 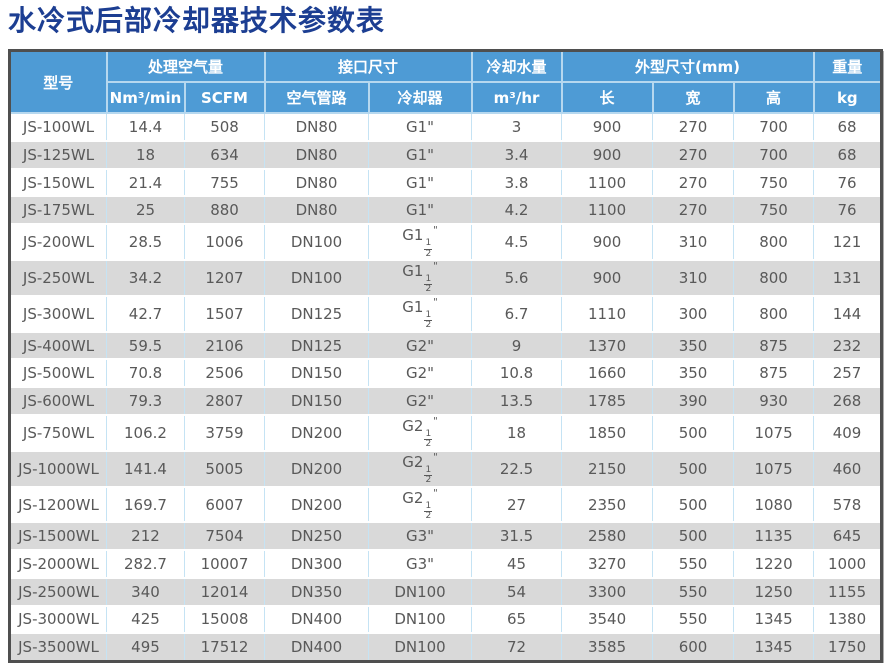 What do you see at coordinates (145, 313) in the screenshot?
I see `cell-nm3-per-min: 42.7` at bounding box center [145, 313].